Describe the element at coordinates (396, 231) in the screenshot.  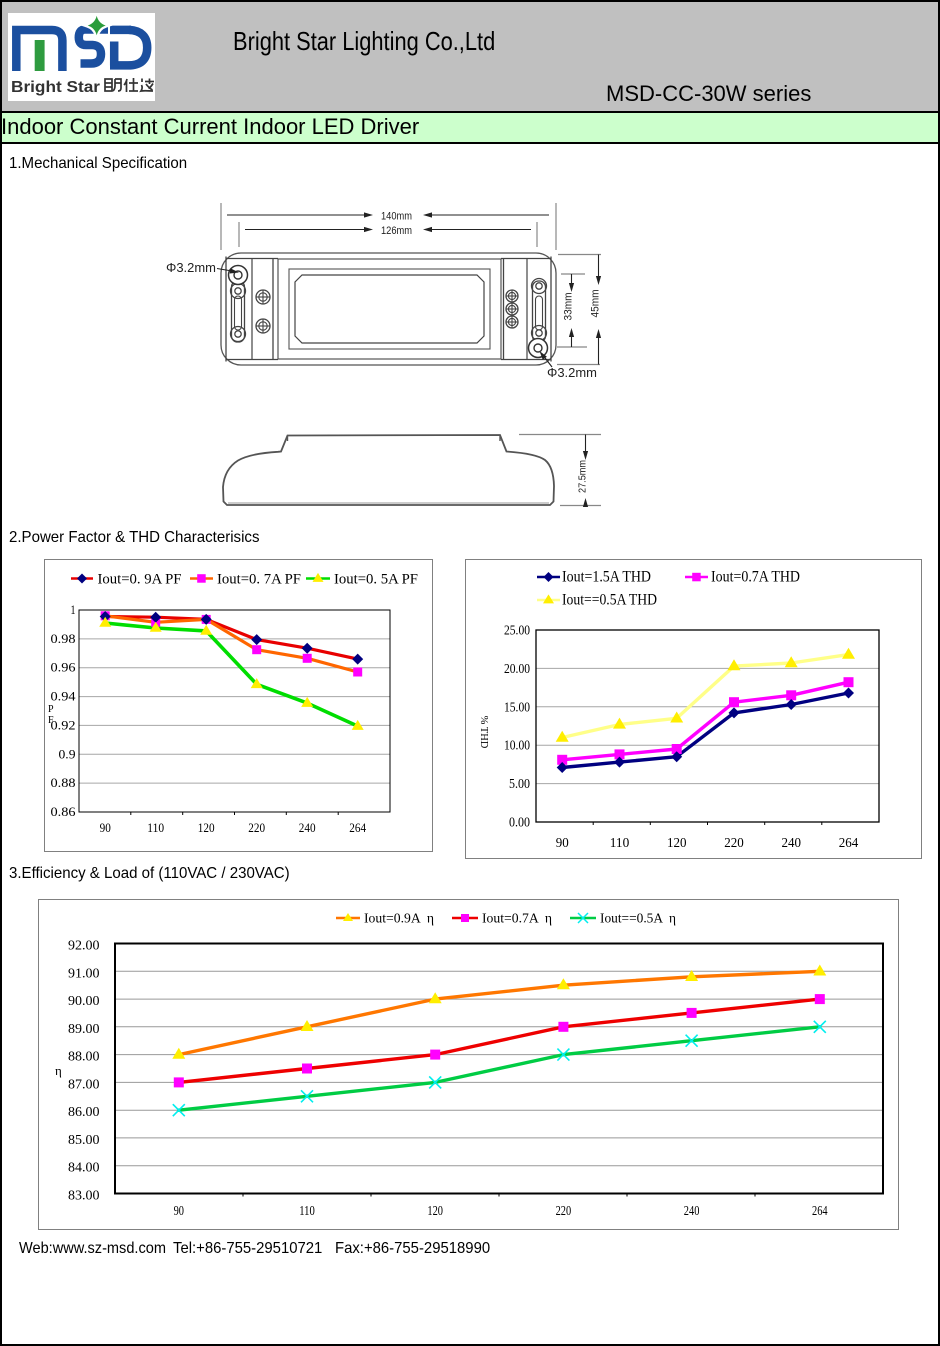
I see `svg-text: 126mm` at that location.